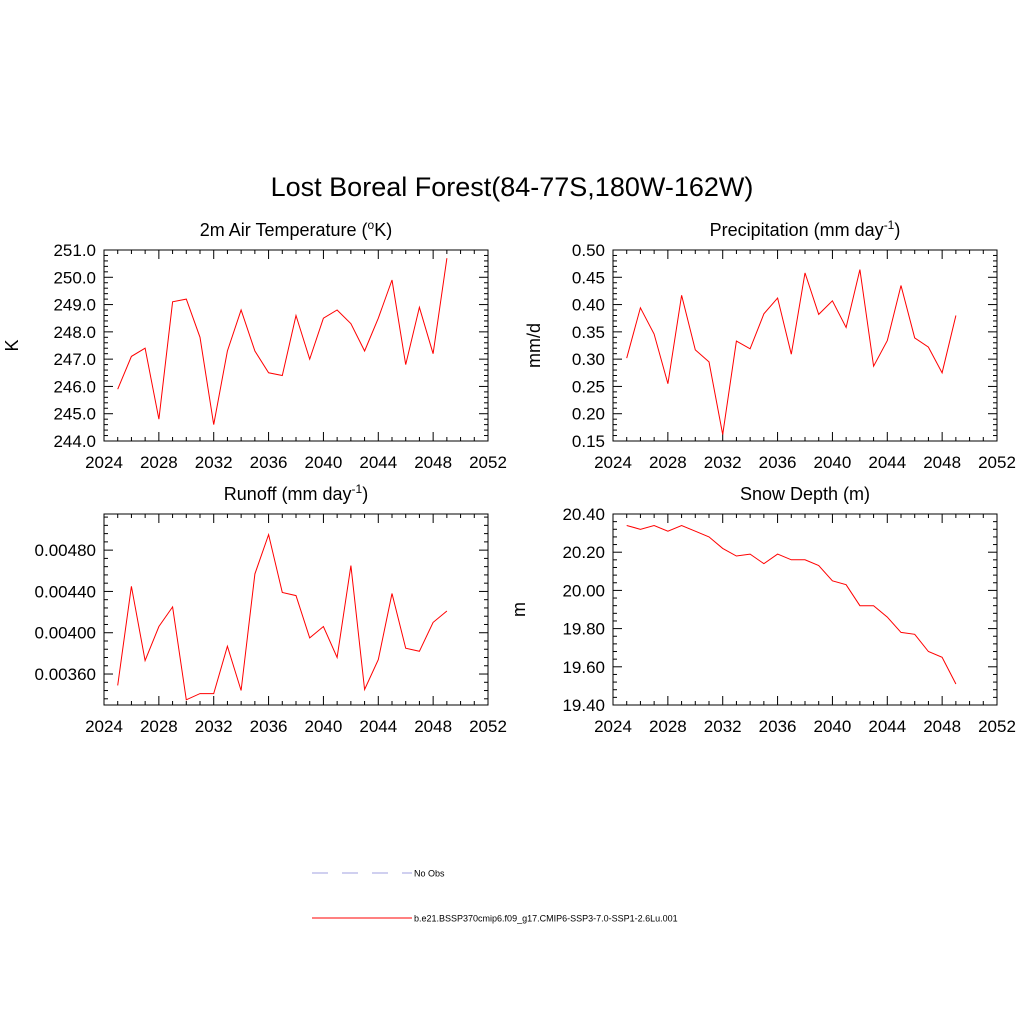  Describe the element at coordinates (588, 386) in the screenshot. I see `y-tick-label: 0.25` at that location.